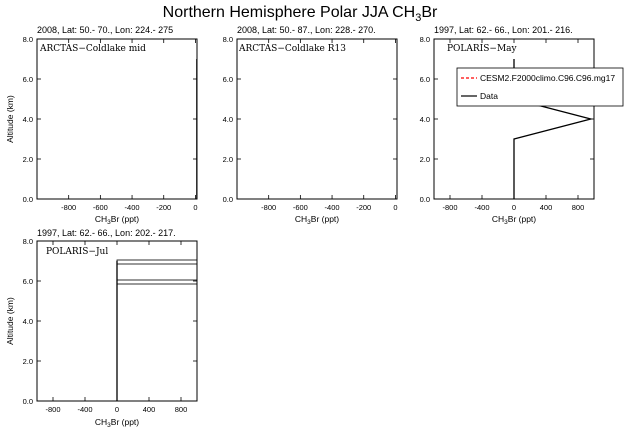 Image resolution: width=626 pixels, height=436 pixels. I want to click on panel-header: 2008, Lat: 50.- 87., Lon: 228.- 270., so click(306, 30).